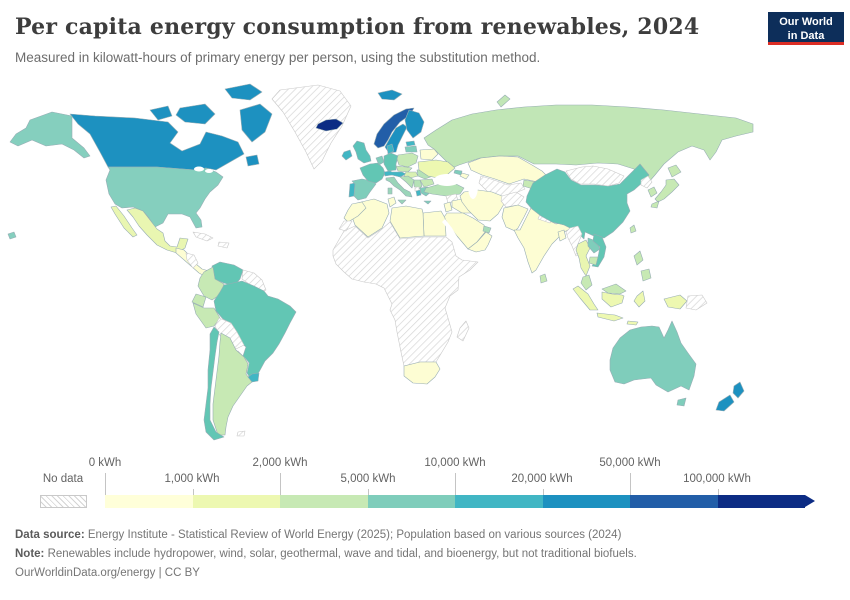 This screenshot has height=600, width=850. What do you see at coordinates (223, 245) in the screenshot?
I see `map-region-hispaniola` at bounding box center [223, 245].